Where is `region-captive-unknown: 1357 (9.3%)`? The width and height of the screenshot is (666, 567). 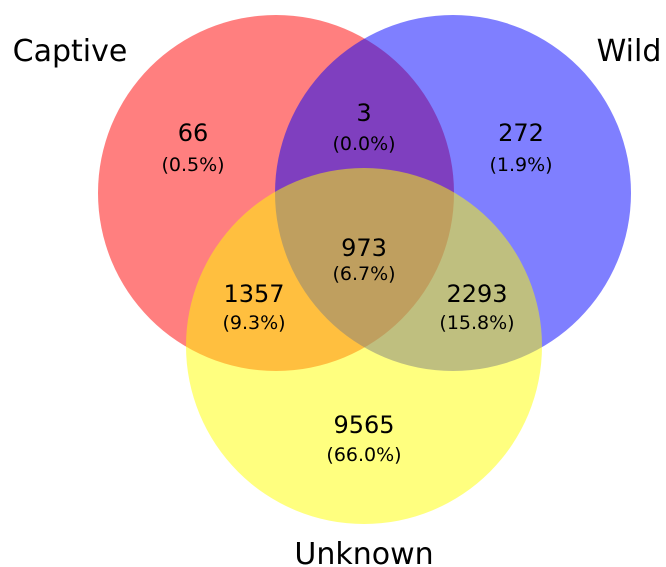
region-captive-unknown: 1357 (9.3%) is located at coordinates (253, 307).